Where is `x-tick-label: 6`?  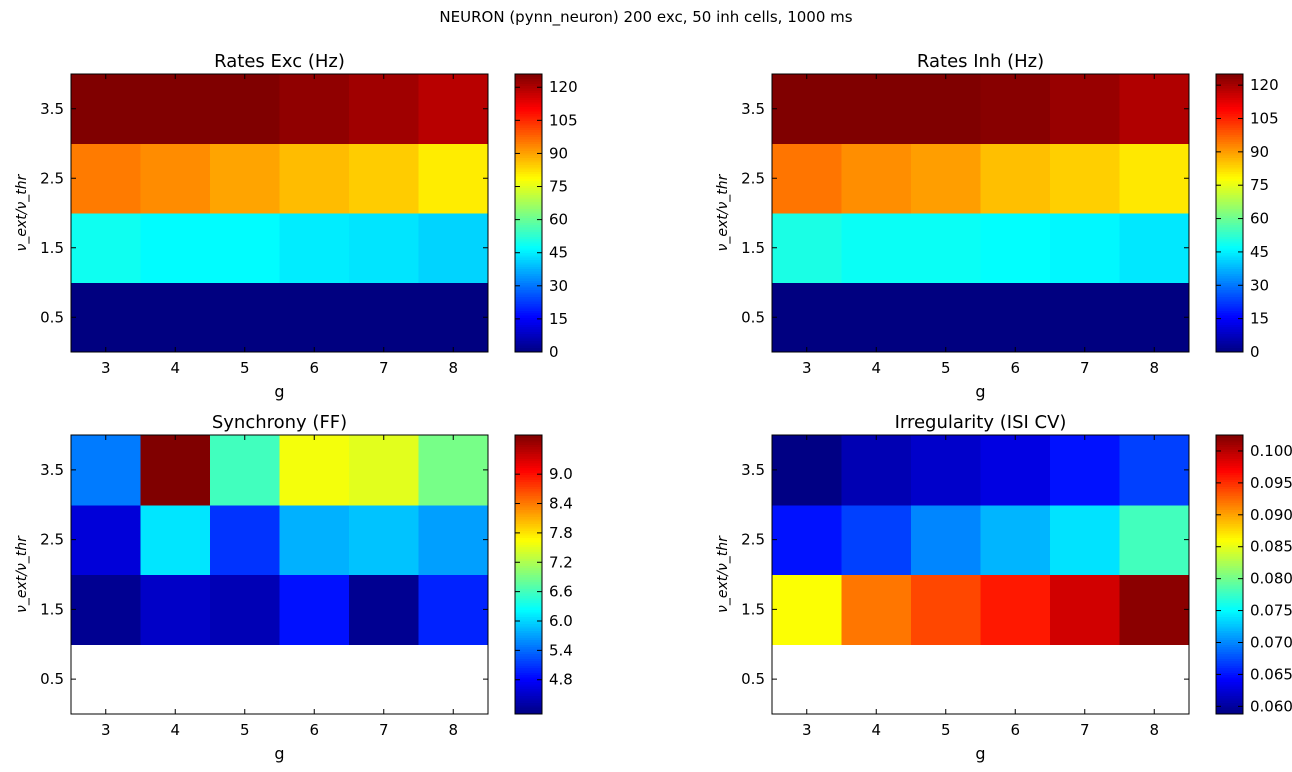
x-tick-label: 6 is located at coordinates (314, 730).